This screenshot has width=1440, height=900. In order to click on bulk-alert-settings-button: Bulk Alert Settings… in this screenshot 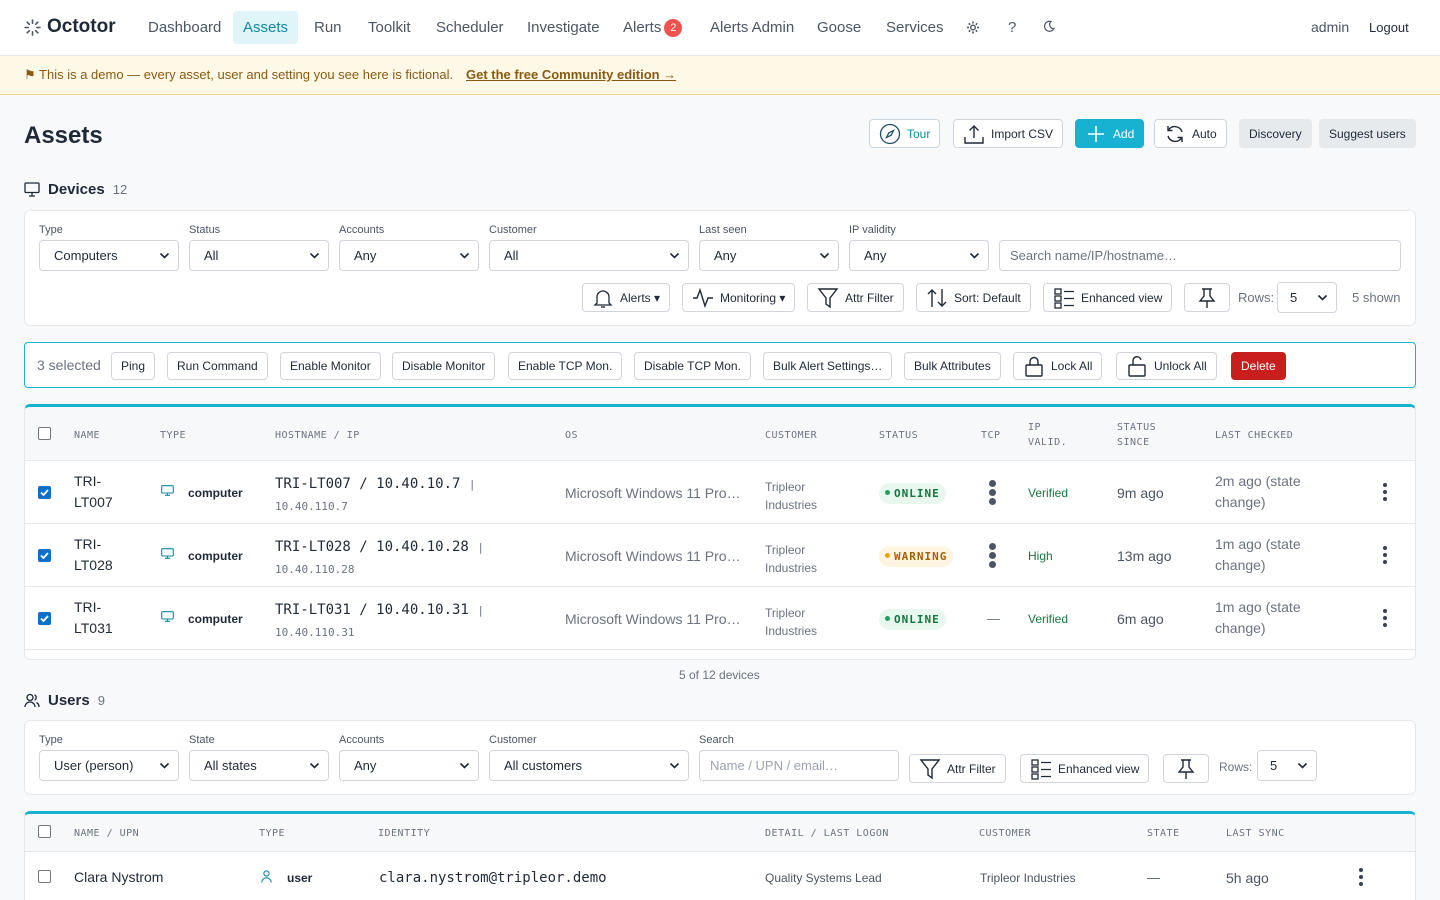, I will do `click(828, 366)`.